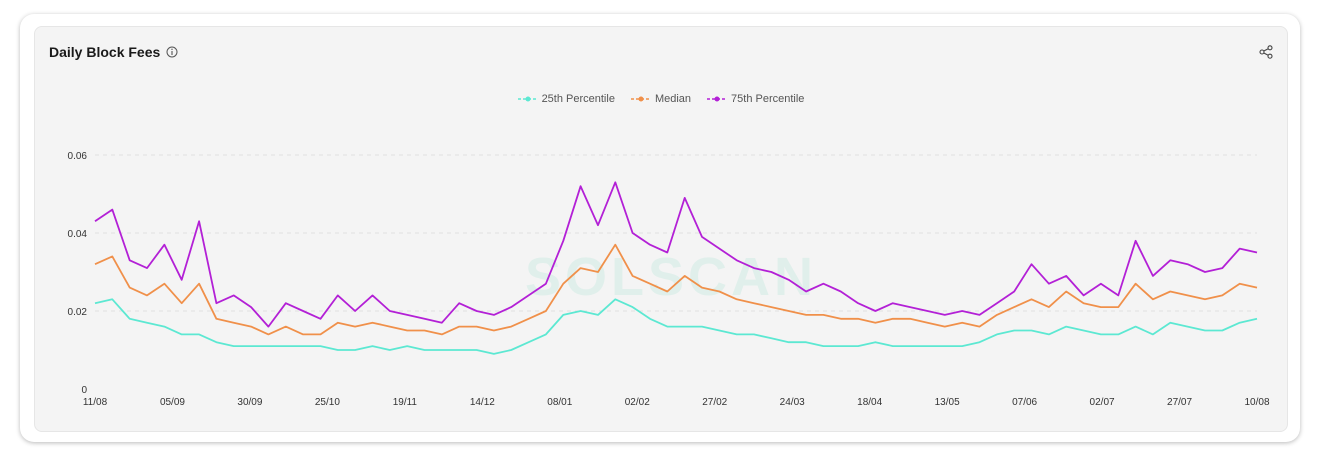 The width and height of the screenshot is (1320, 458). I want to click on chart-header: Daily Block Fees, so click(113, 52).